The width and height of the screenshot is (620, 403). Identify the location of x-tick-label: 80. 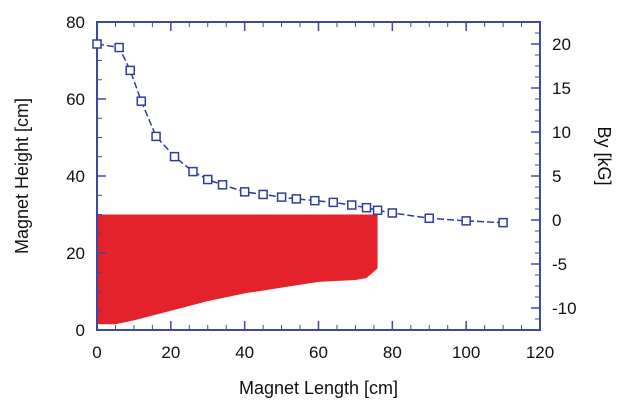
(392, 352).